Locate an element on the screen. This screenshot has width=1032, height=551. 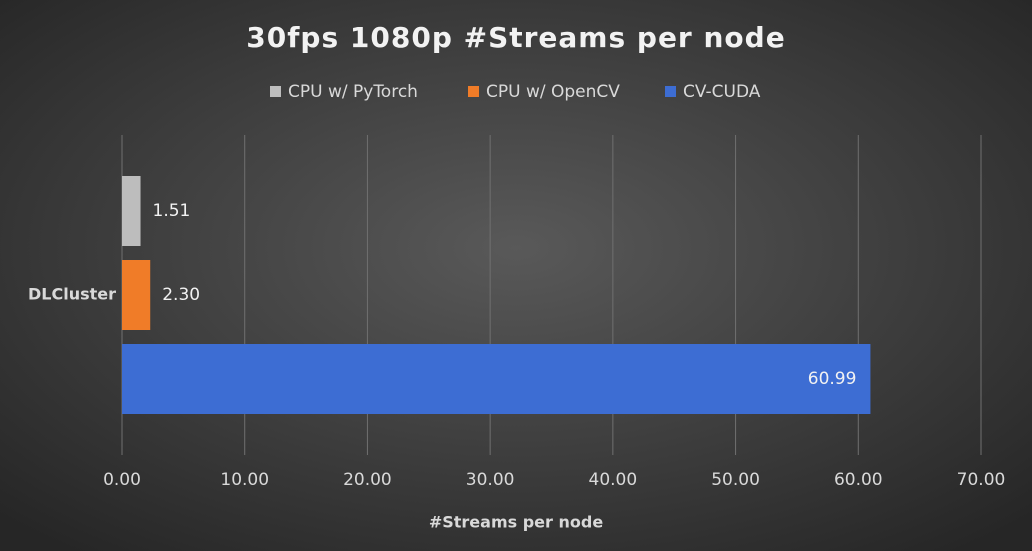
x-tick-label: 10.00 is located at coordinates (244, 480).